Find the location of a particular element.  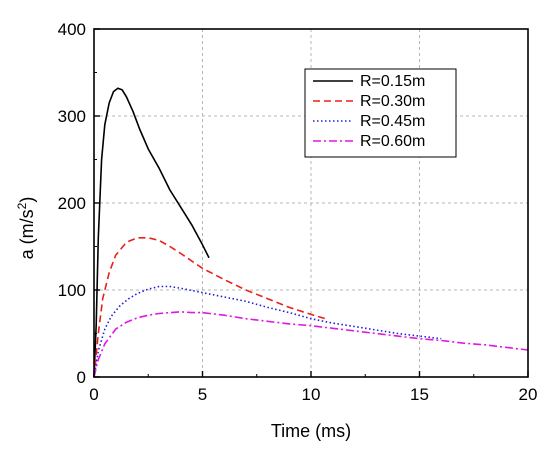

y-axis-title: a (m/s2) is located at coordinates (26, 228).